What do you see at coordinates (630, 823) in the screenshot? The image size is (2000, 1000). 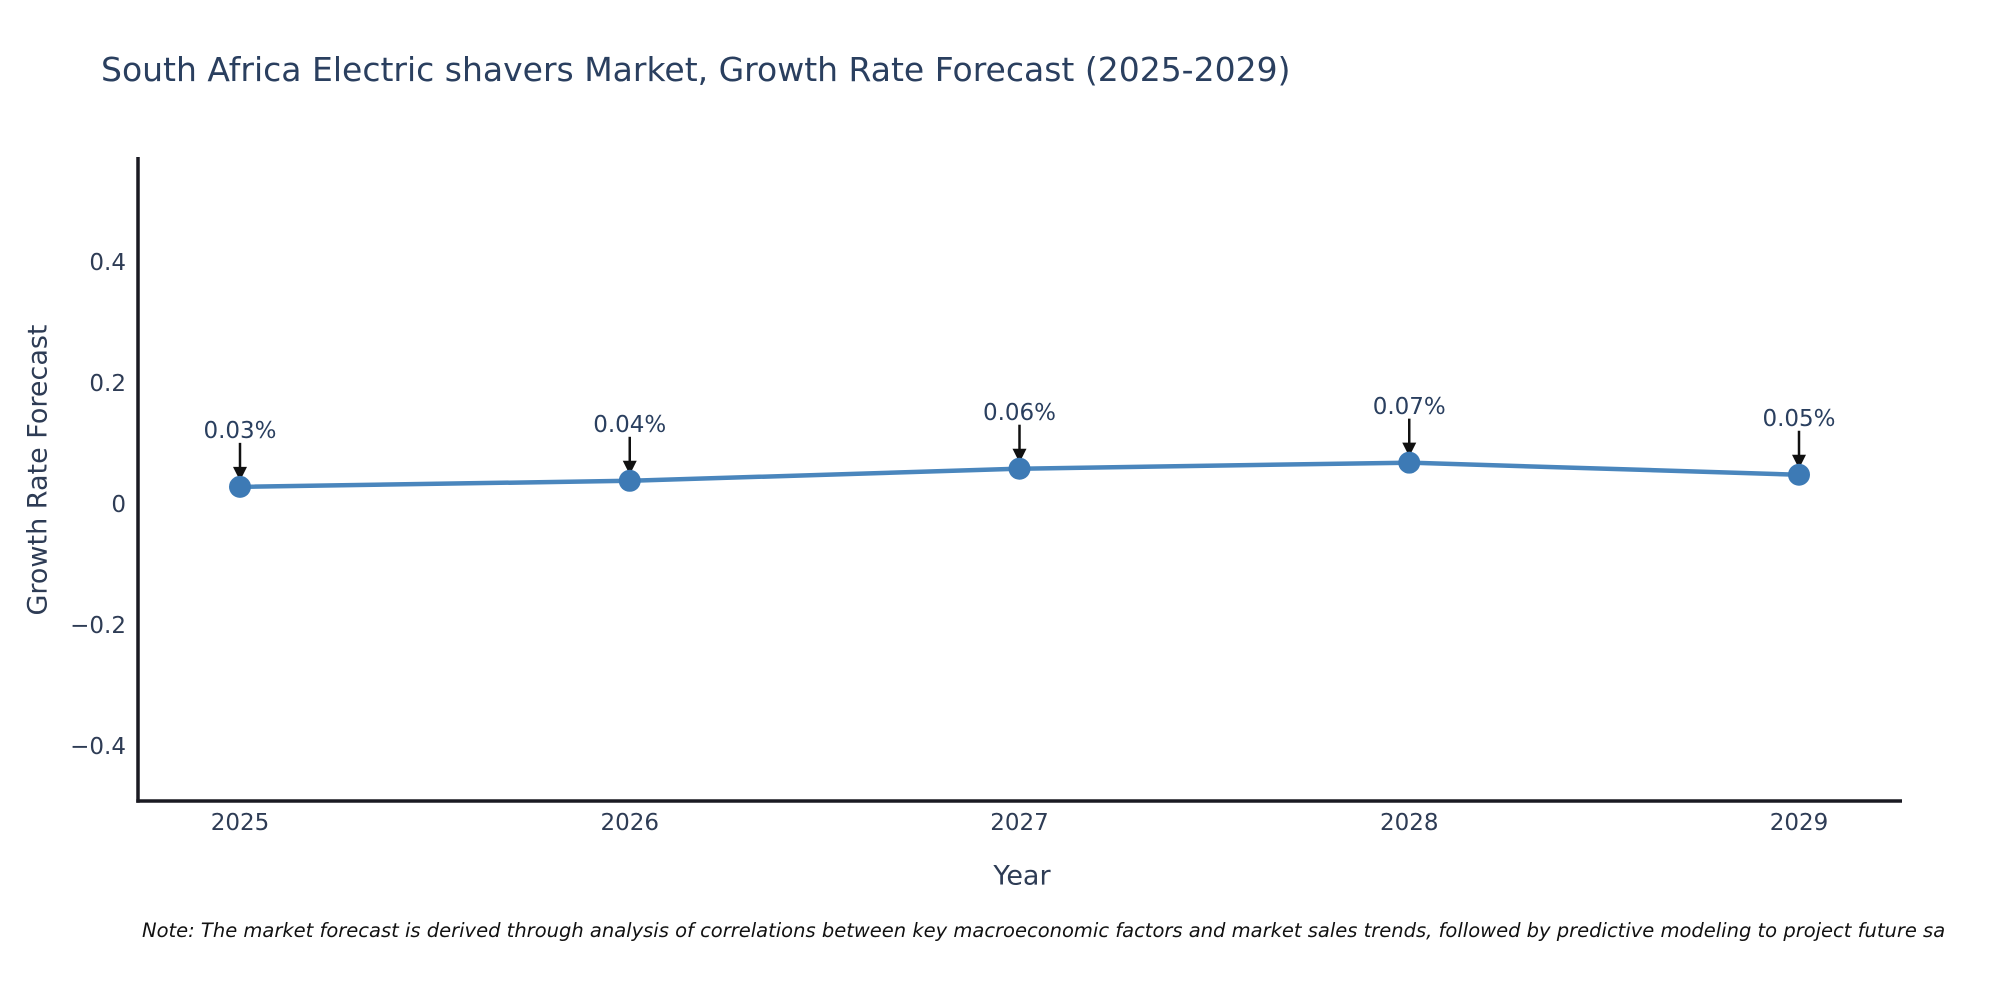 I see `x-tick-label: 2026` at bounding box center [630, 823].